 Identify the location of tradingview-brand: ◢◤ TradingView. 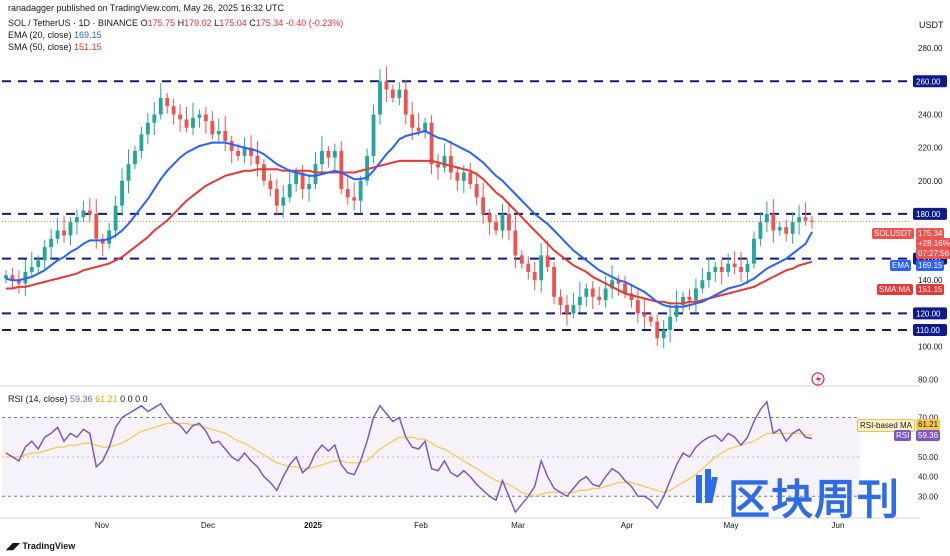
(41, 546).